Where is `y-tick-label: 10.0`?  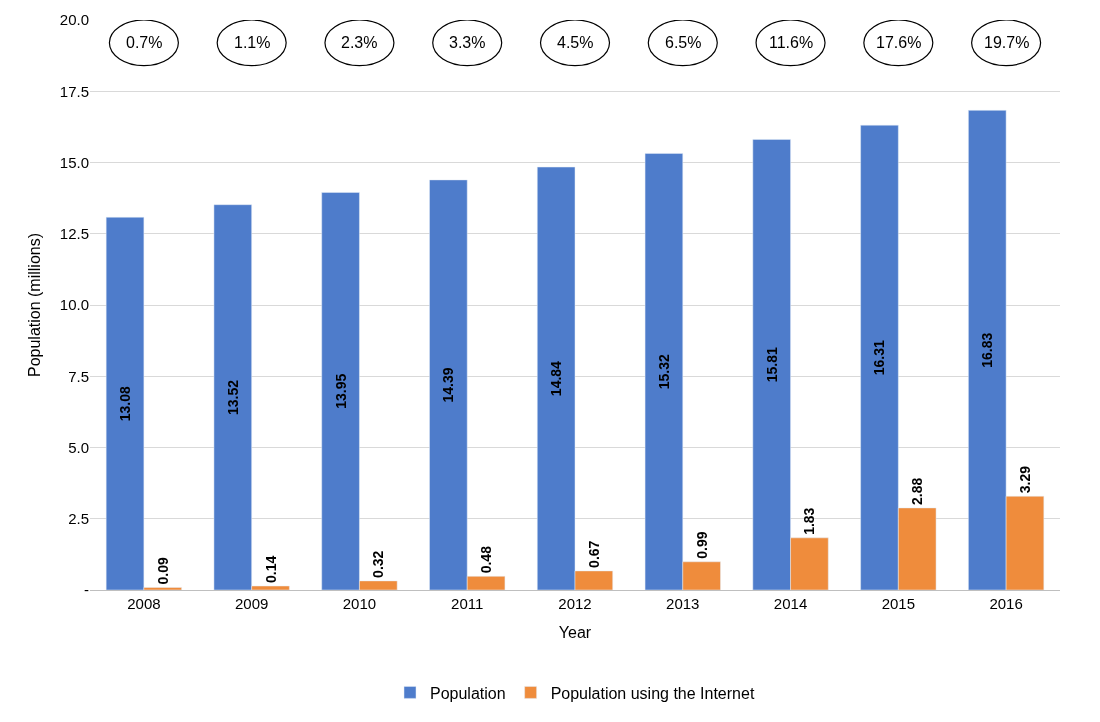
y-tick-label: 10.0 is located at coordinates (74, 305).